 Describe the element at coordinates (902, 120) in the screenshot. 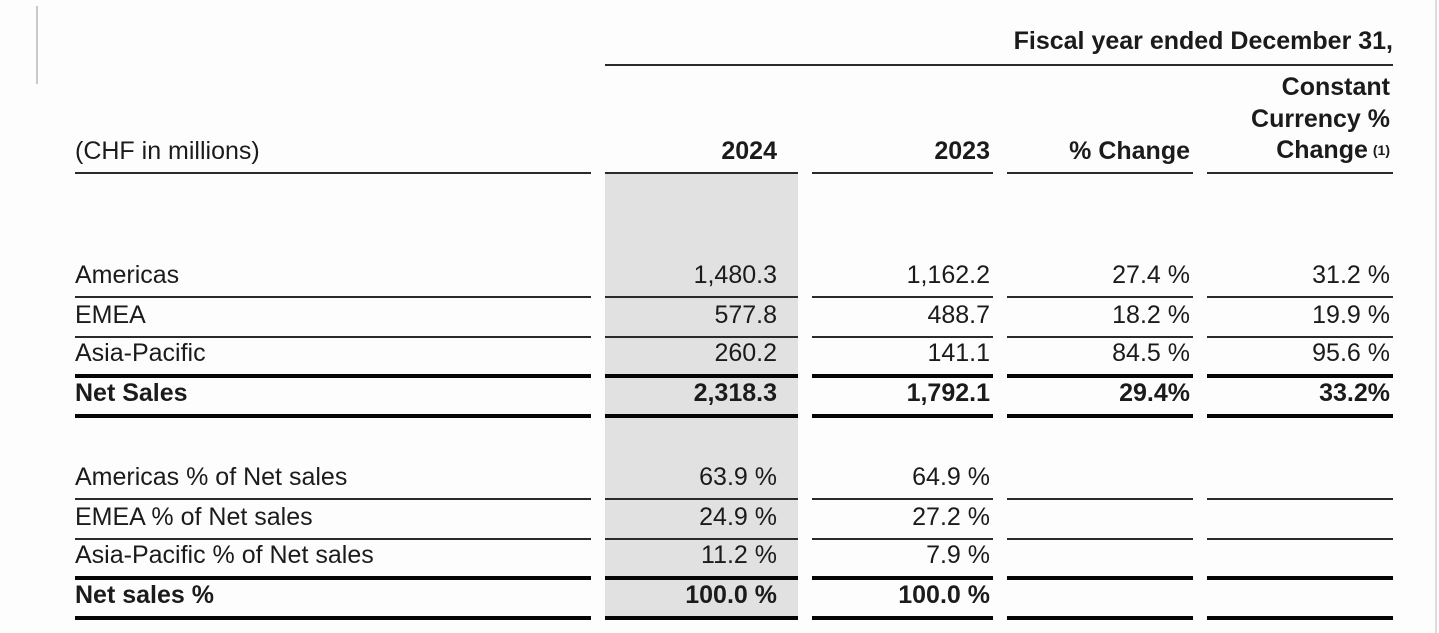

I see `column-header-2023: 2023` at that location.